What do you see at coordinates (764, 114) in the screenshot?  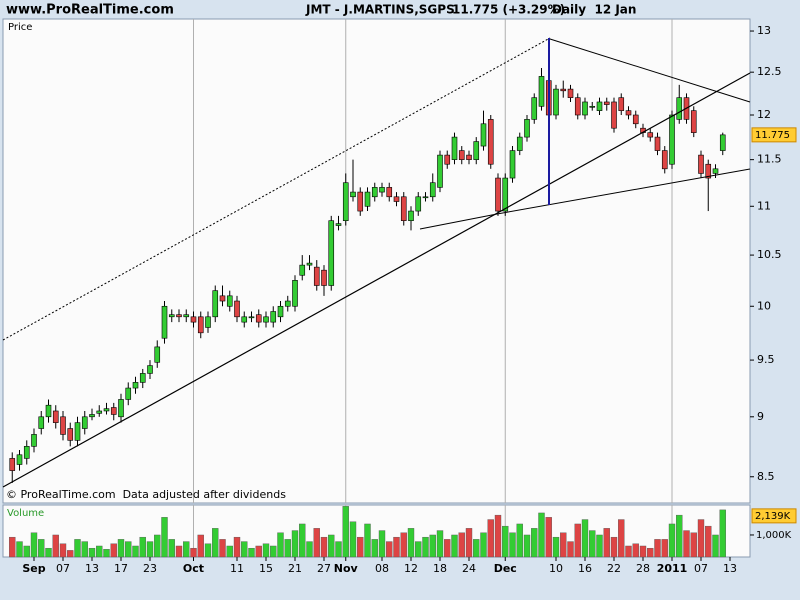 I see `y-tick-label: 12` at bounding box center [764, 114].